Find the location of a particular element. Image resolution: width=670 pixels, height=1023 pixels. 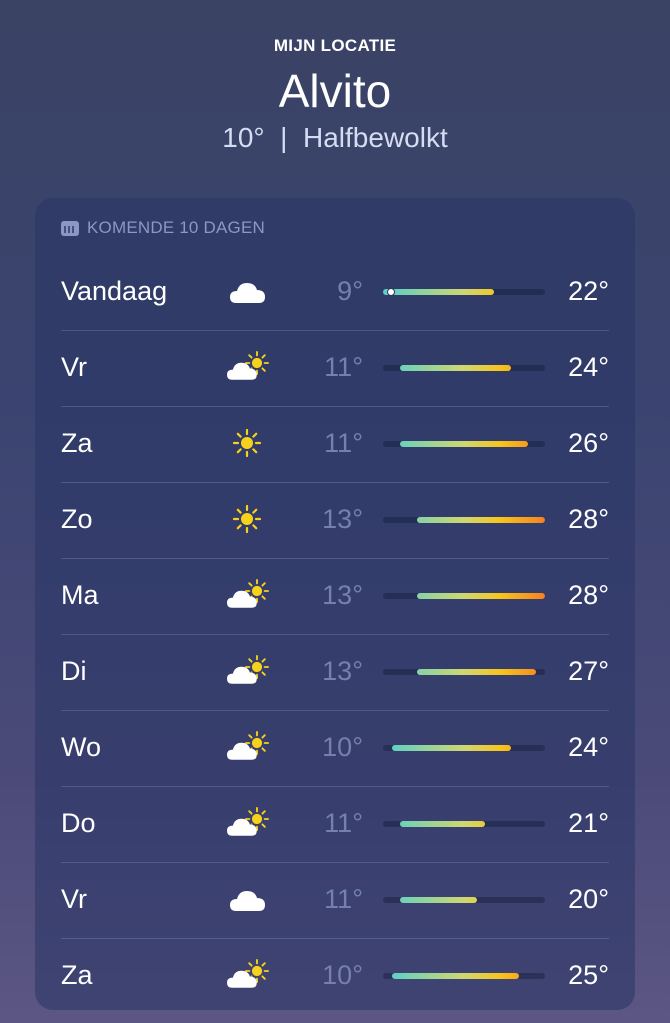

forecast-row: Vr 11° 20° is located at coordinates (335, 900).